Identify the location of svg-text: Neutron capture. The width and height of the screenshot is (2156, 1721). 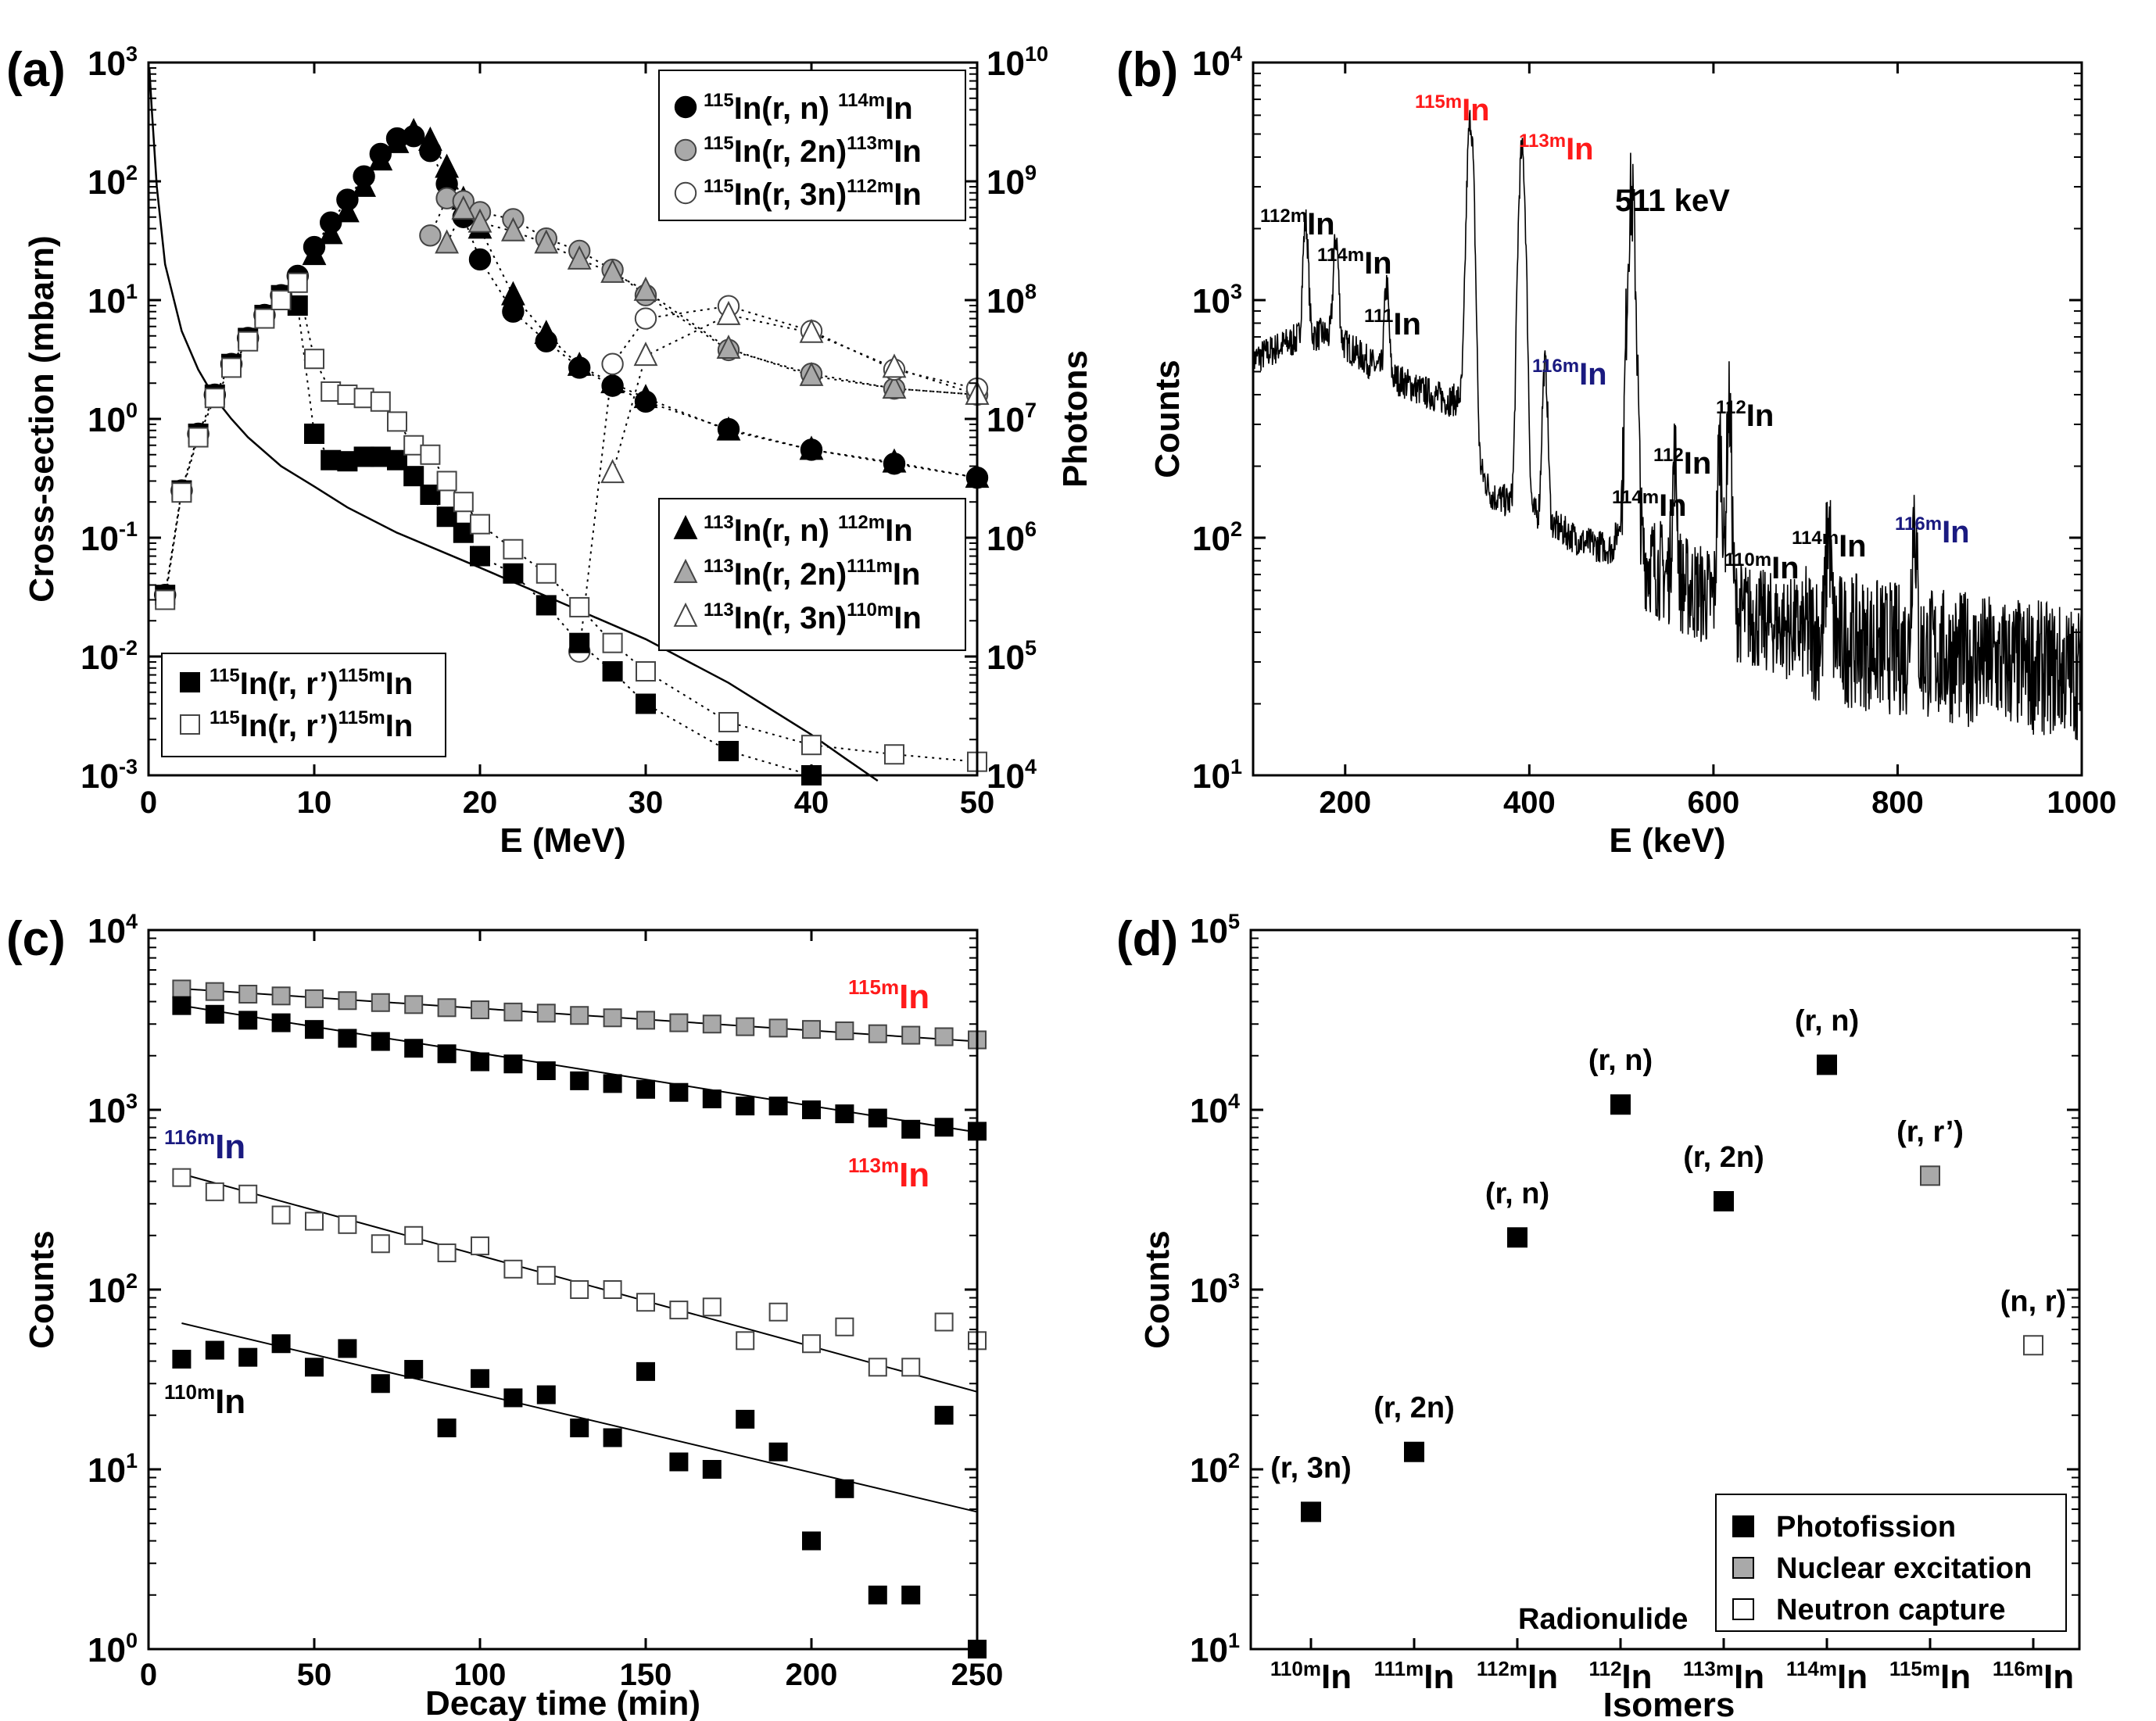
(1891, 1610).